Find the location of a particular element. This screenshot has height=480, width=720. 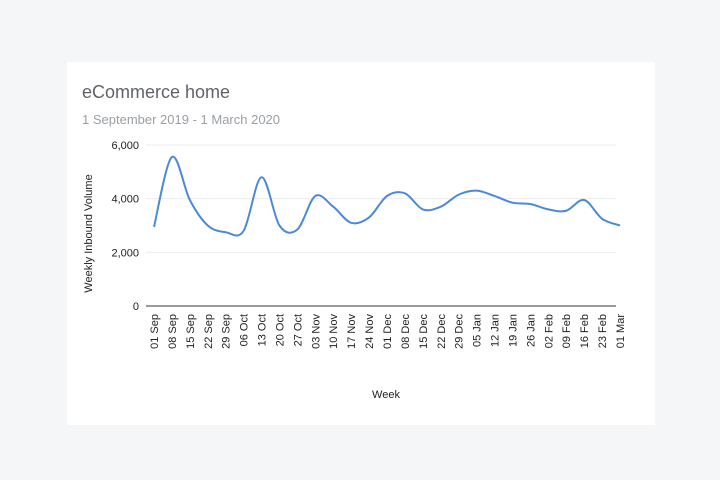

x-tick-label: 29 Sep is located at coordinates (227, 331).